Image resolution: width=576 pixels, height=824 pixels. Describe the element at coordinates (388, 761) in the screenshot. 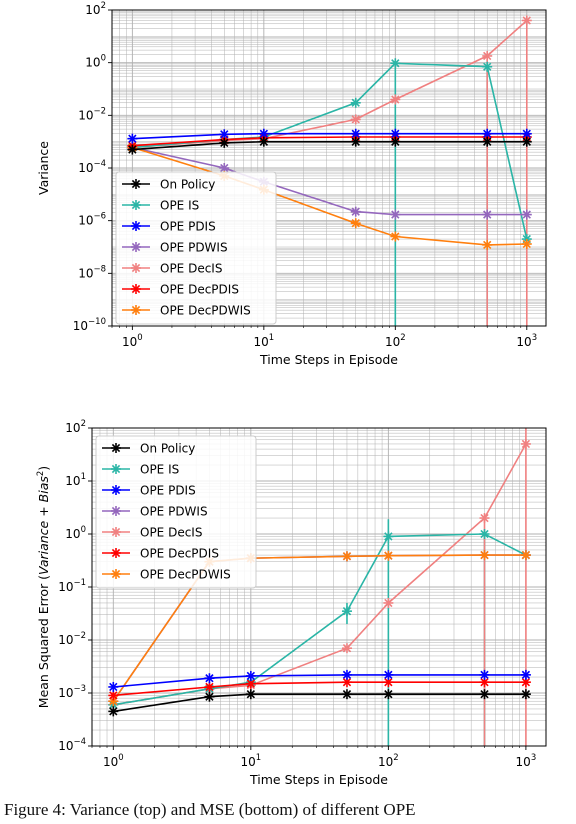

I see `x-tick-label: 10²` at that location.